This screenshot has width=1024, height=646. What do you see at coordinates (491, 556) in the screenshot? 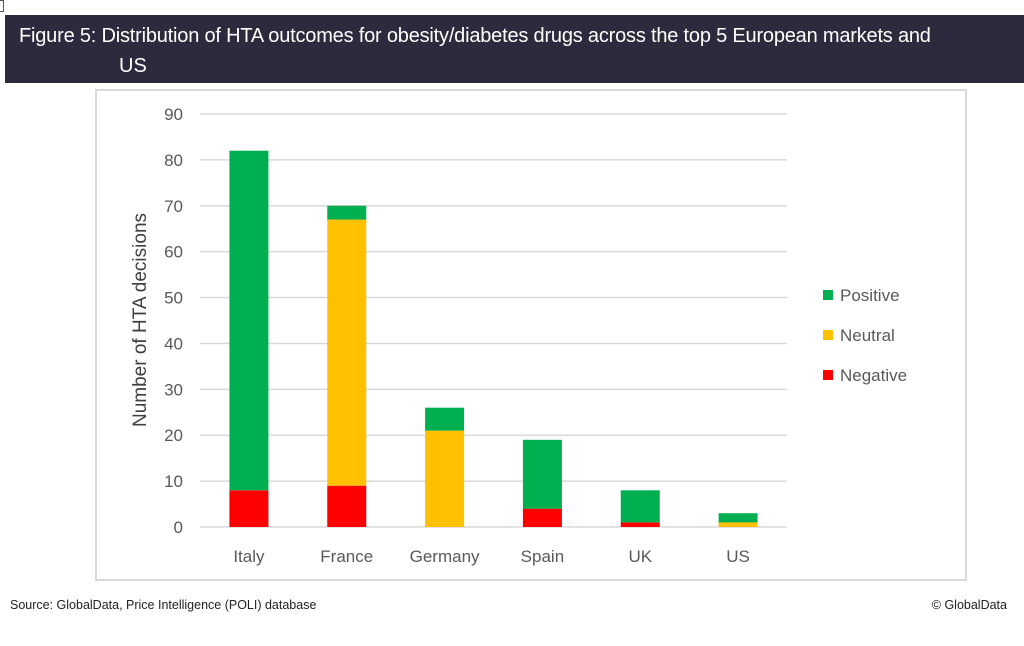
I see `x-axis-ticks: Italy France Germany Spain UK US` at bounding box center [491, 556].